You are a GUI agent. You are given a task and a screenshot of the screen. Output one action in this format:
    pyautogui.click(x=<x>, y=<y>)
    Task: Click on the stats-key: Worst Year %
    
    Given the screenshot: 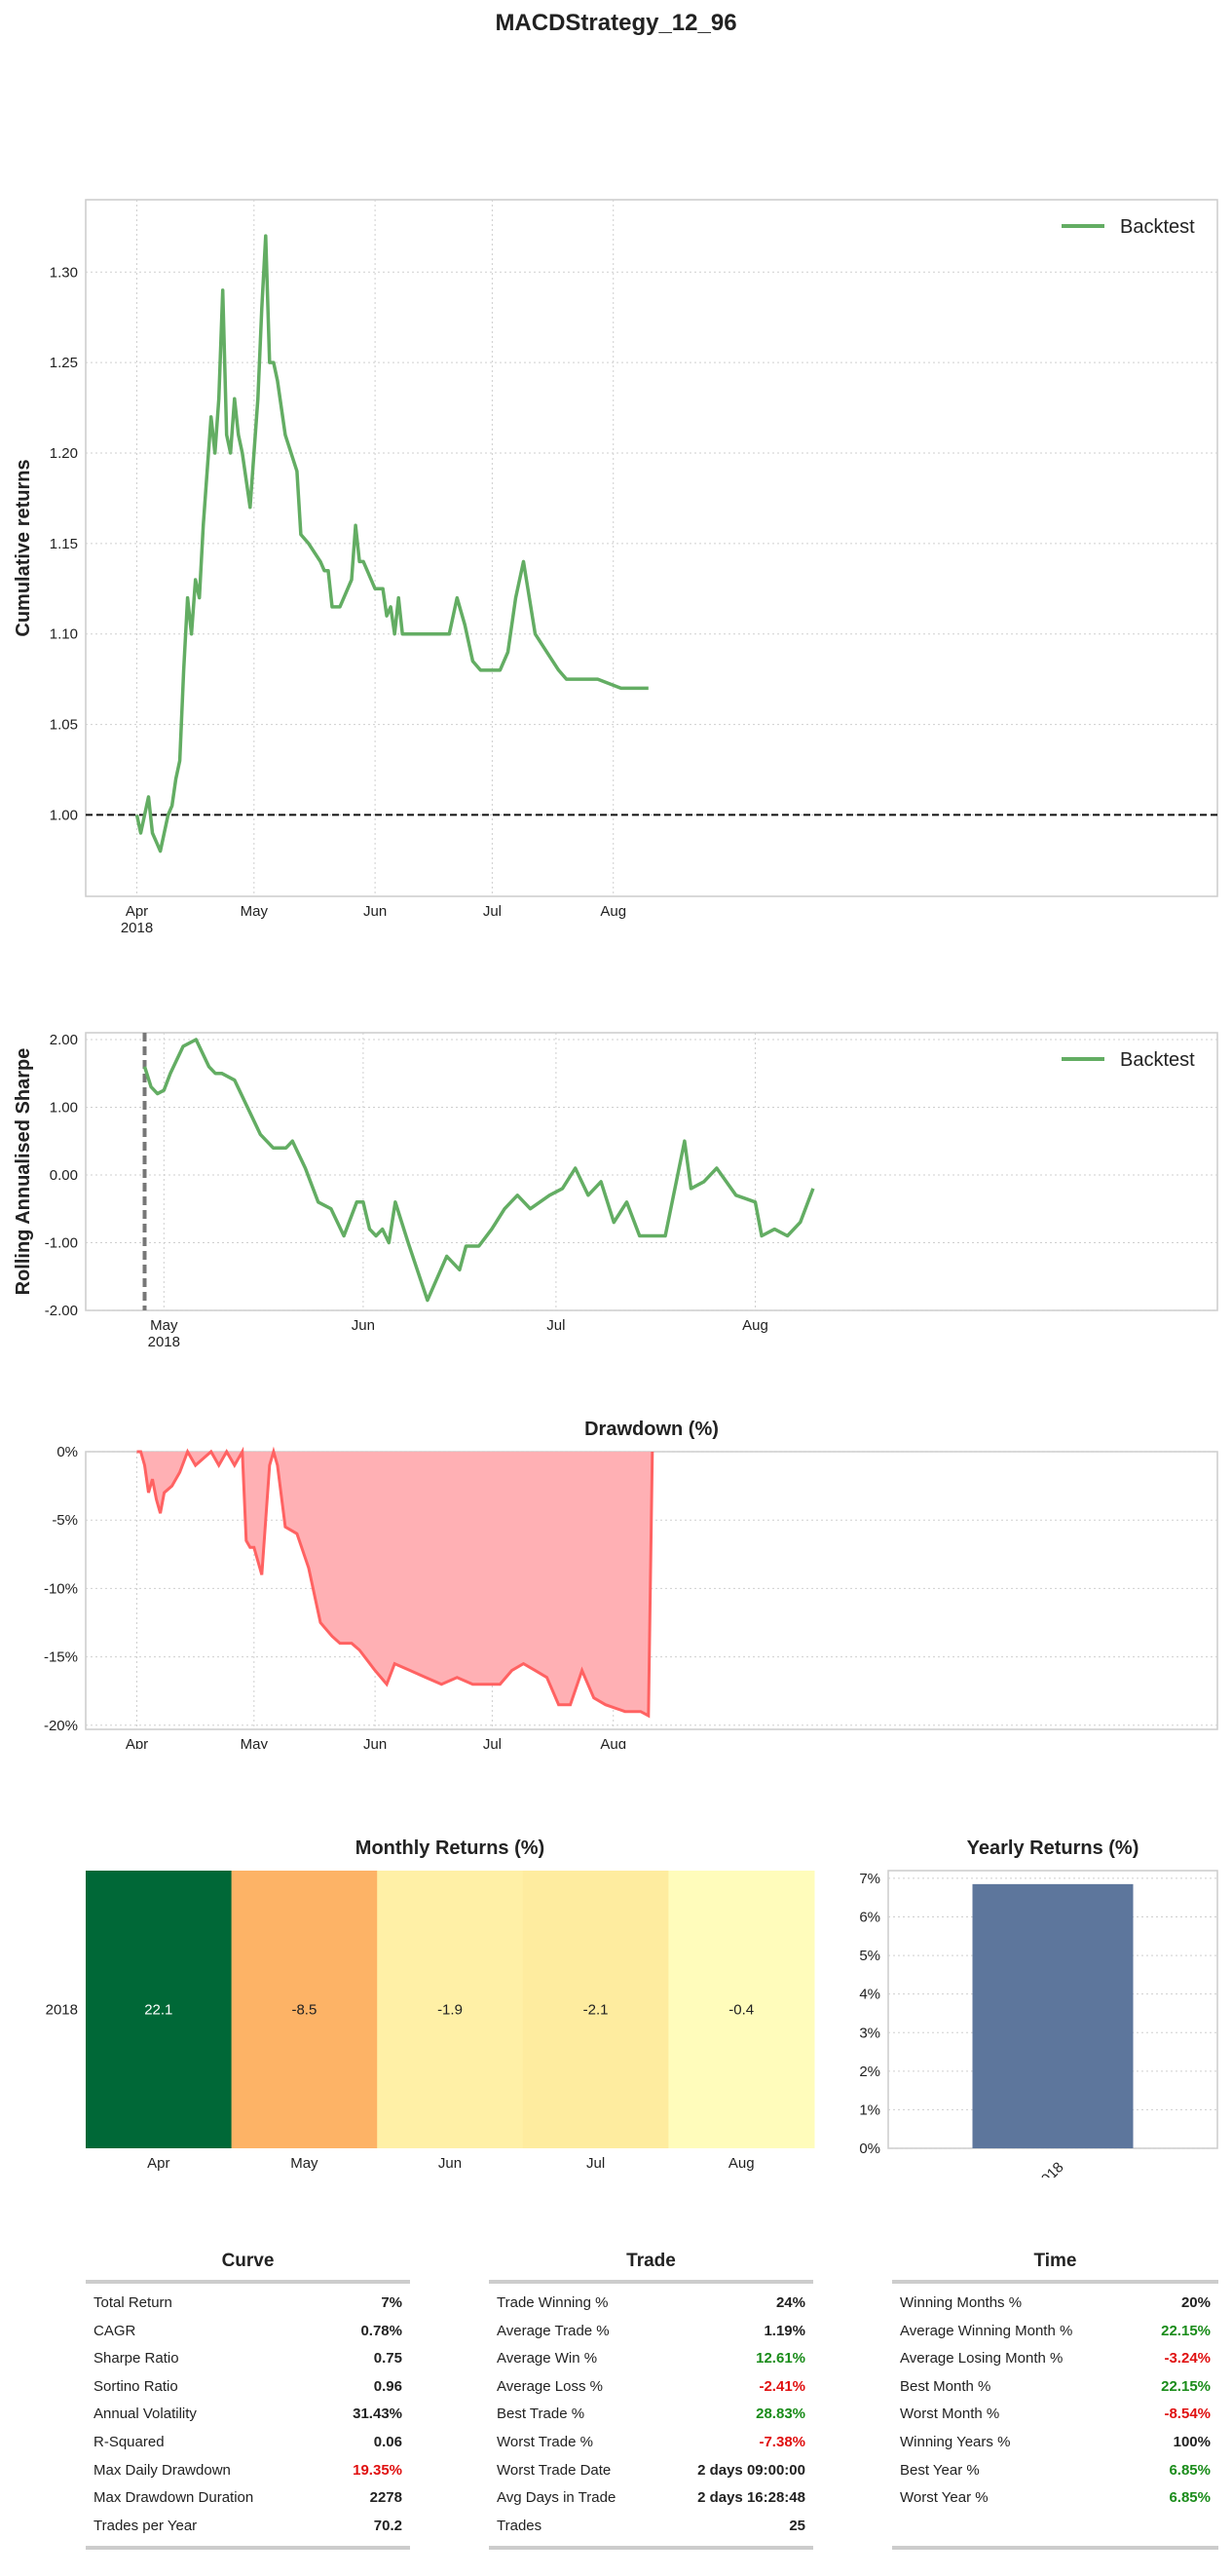 What is the action you would take?
    pyautogui.click(x=944, y=2498)
    